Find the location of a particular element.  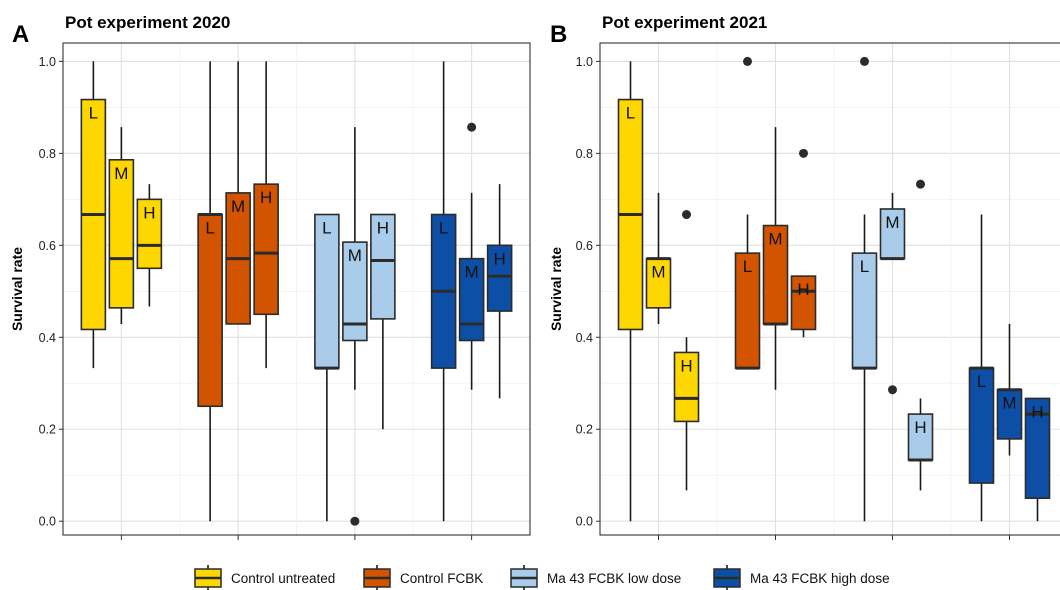

panel-letter: A is located at coordinates (20, 34).